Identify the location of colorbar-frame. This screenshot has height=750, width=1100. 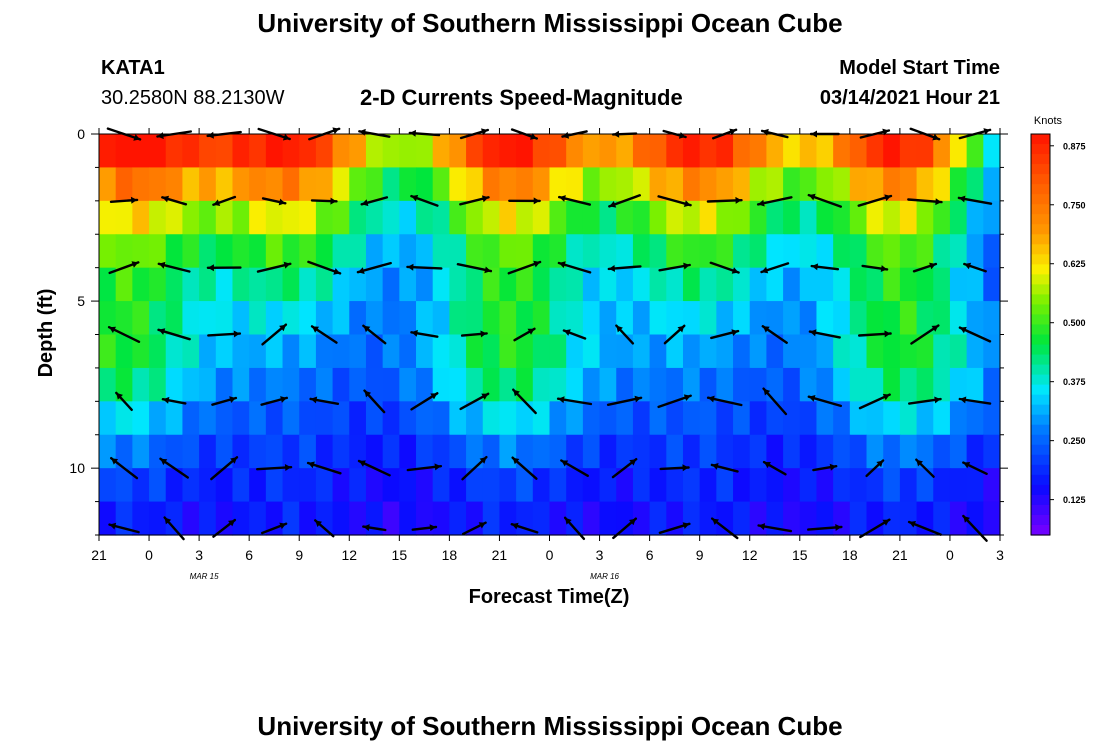
(1040, 334).